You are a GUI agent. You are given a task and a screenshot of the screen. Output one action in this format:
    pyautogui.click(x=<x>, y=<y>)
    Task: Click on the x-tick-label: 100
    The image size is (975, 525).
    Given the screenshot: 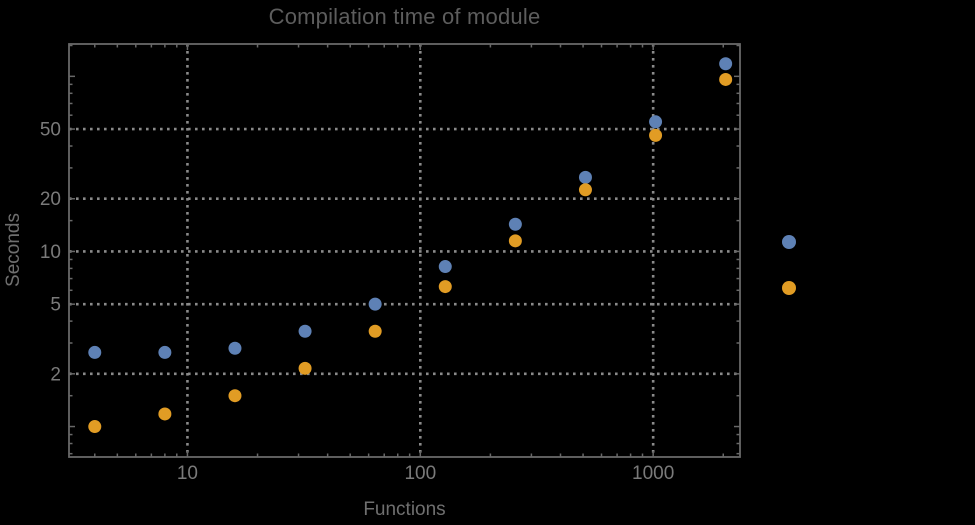 What is the action you would take?
    pyautogui.click(x=420, y=473)
    